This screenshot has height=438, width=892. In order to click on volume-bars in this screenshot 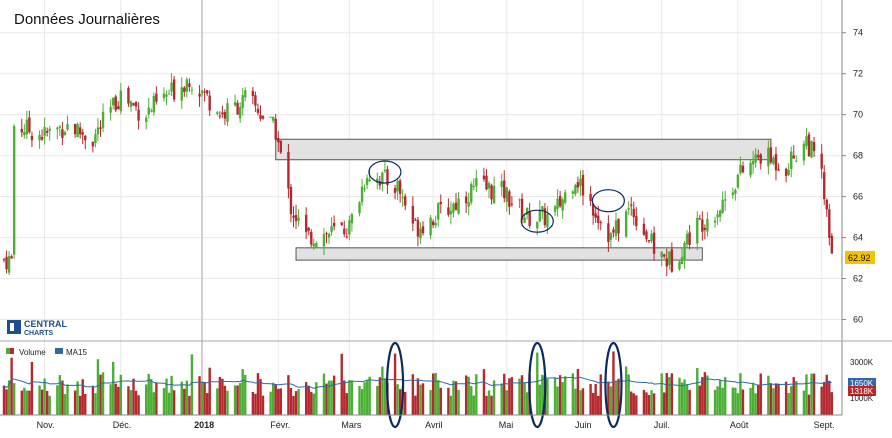, I will do `click(418, 383)`.